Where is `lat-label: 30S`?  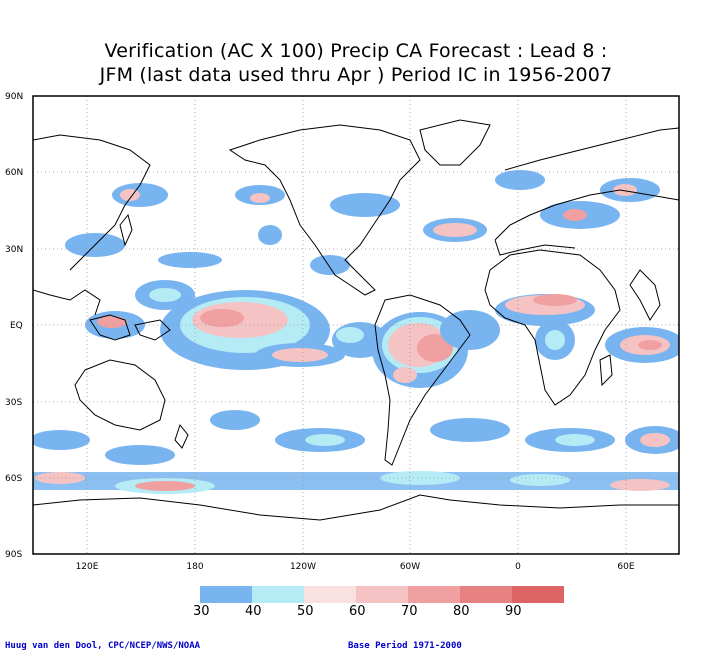
lat-label: 30S is located at coordinates (13, 403).